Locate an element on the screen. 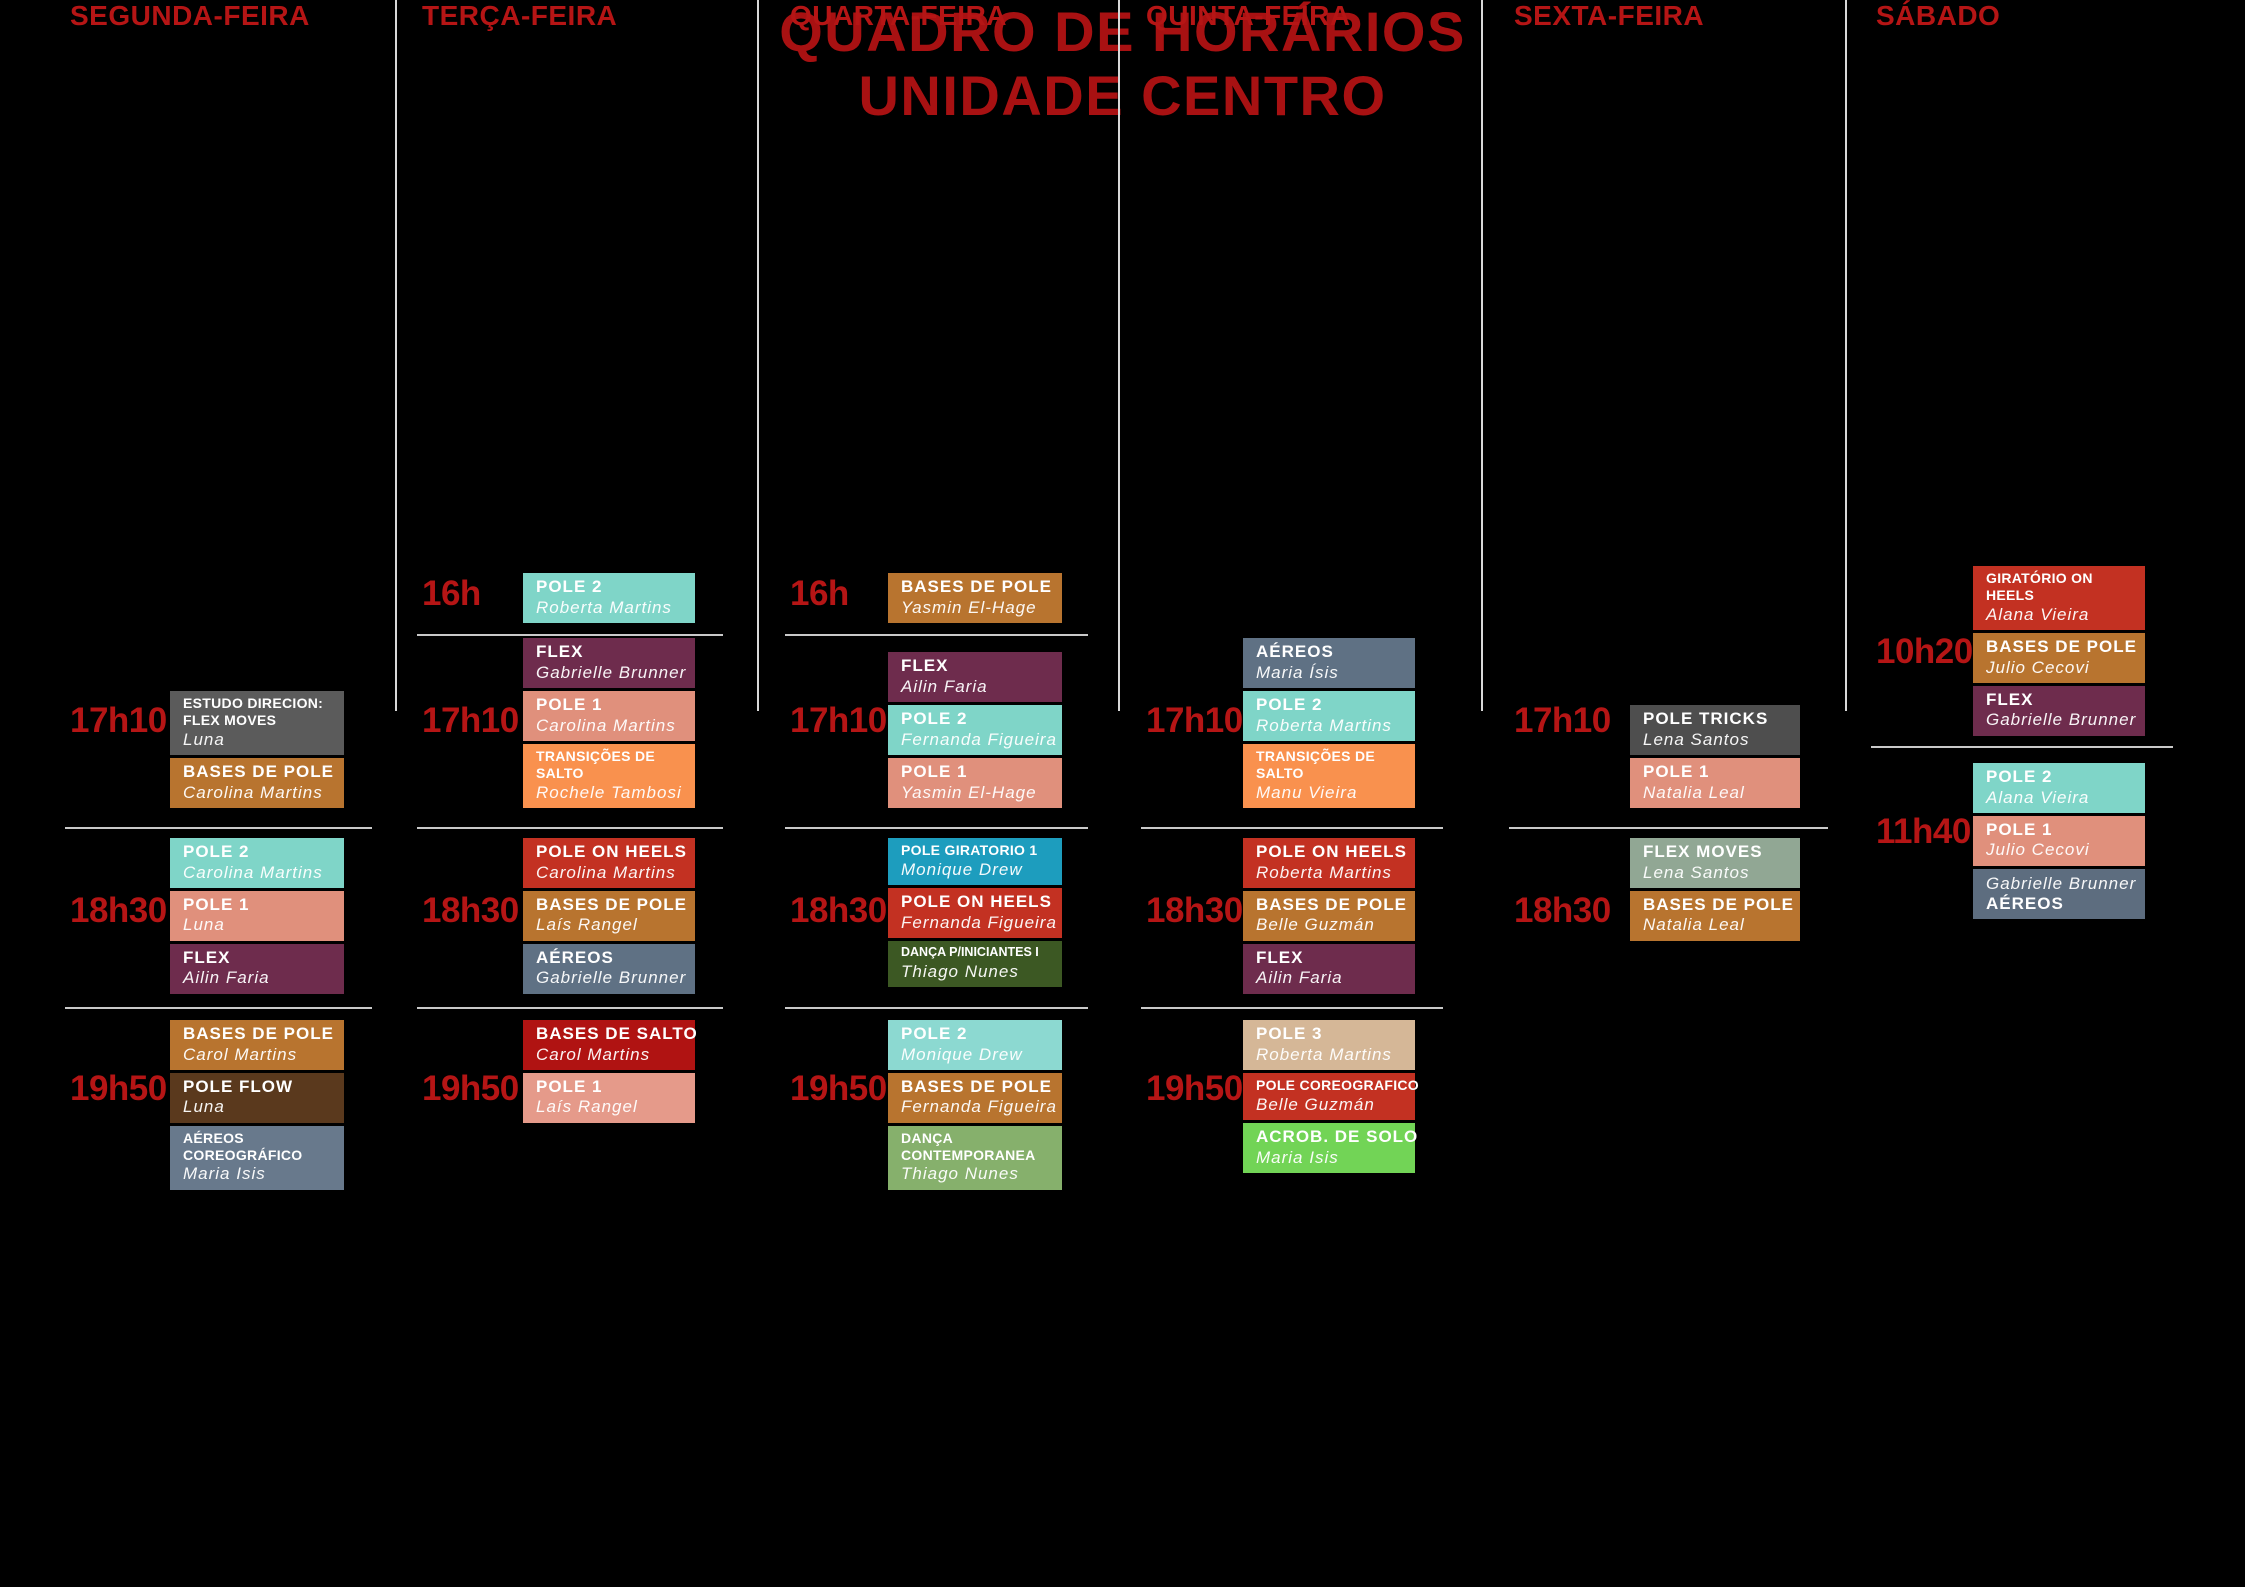 Image resolution: width=2245 pixels, height=1587 pixels. time-group: POLE TRICKS Lena Santos POLE 1 Natalia Leal is located at coordinates (1715, 756).